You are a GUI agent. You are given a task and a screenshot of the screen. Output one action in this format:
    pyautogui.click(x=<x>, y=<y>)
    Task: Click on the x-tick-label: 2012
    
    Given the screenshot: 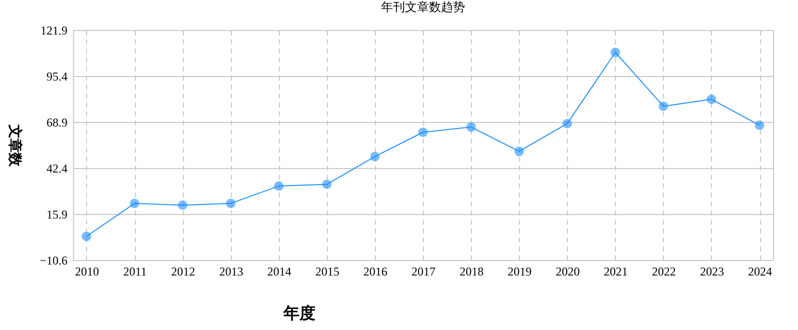 What is the action you would take?
    pyautogui.click(x=183, y=271)
    